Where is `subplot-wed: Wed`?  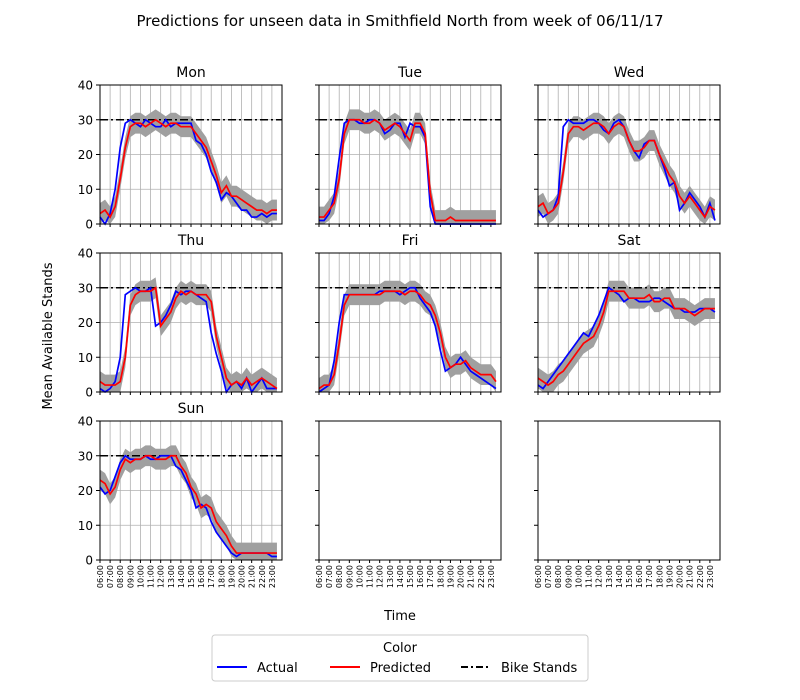 subplot-wed: Wed is located at coordinates (627, 146).